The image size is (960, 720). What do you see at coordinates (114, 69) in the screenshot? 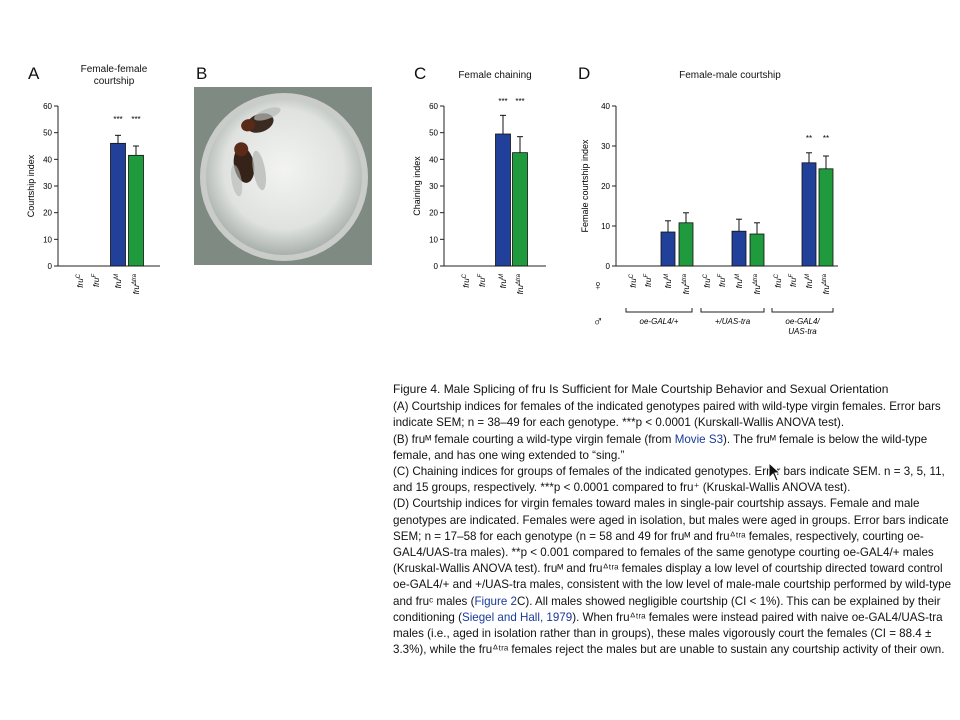
I see `panel-a-title-line1: Female-female` at bounding box center [114, 69].